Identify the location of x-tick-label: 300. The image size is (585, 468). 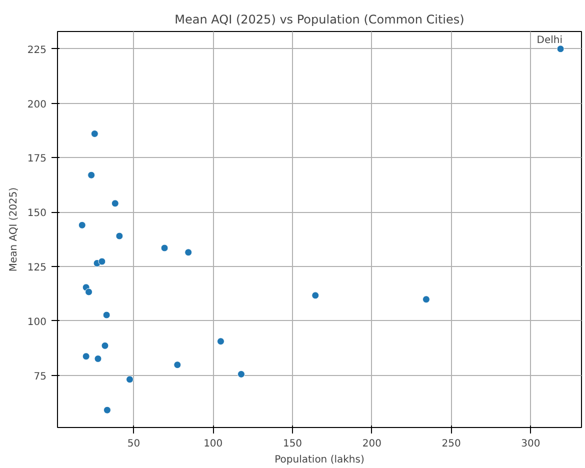
(530, 444).